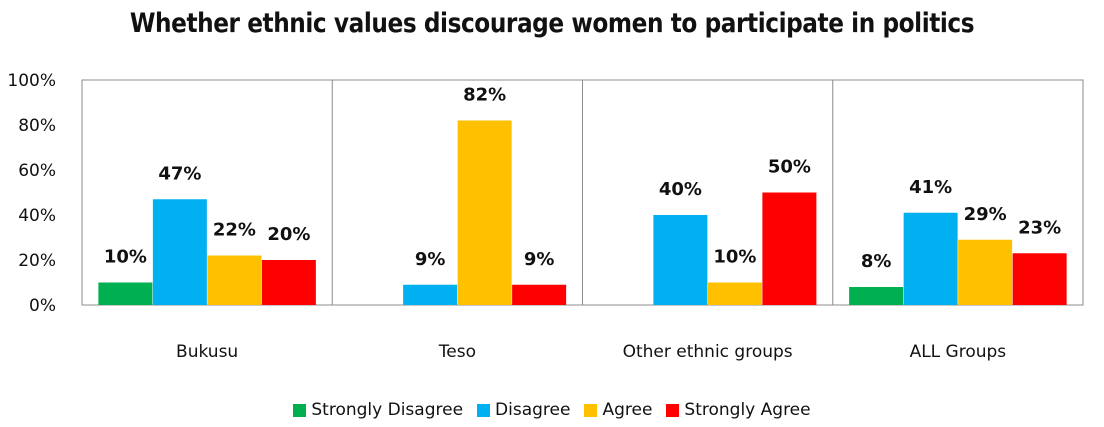  Describe the element at coordinates (533, 410) in the screenshot. I see `legend-label: Disagree` at that location.